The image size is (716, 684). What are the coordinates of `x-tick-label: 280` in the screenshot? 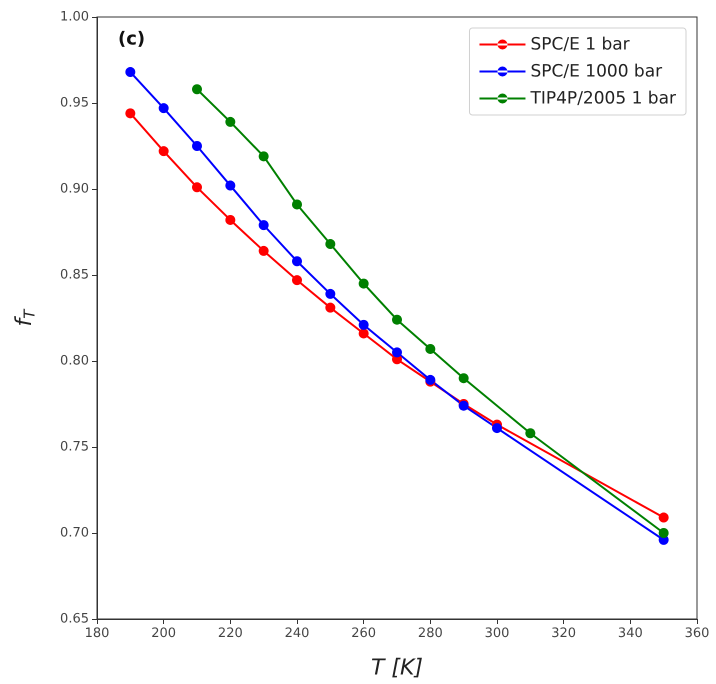 It's located at (430, 633).